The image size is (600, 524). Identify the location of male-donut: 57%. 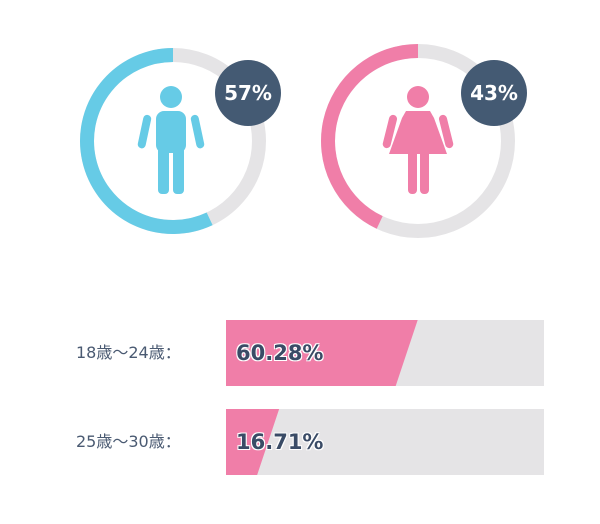
(180, 141).